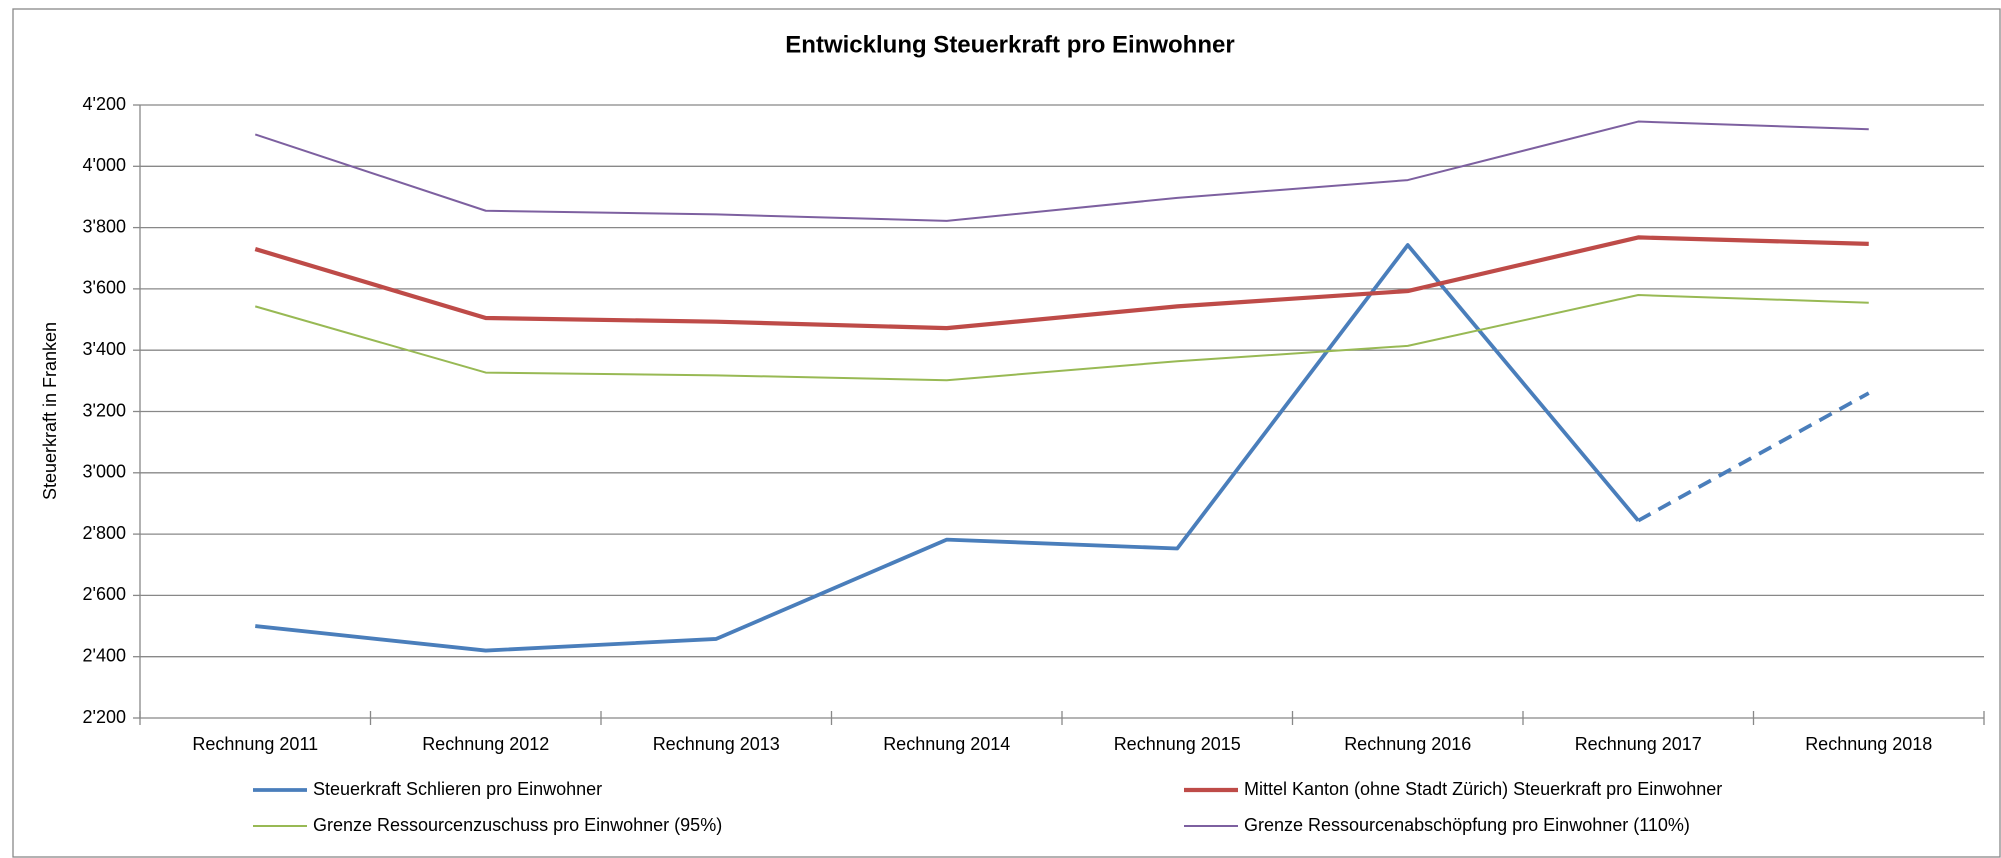  What do you see at coordinates (104, 226) in the screenshot?
I see `y-tick-label: 3'800` at bounding box center [104, 226].